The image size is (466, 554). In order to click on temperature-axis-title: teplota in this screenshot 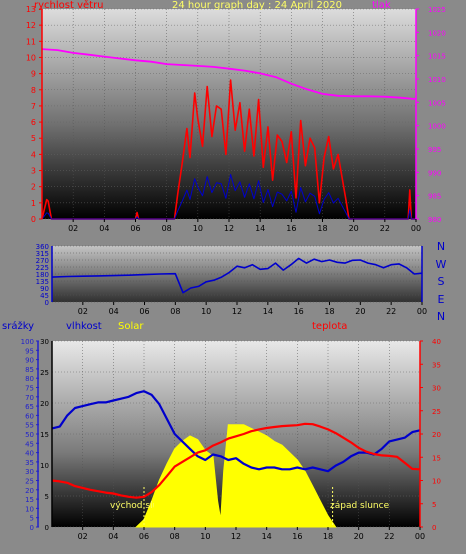, I will do `click(330, 326)`.